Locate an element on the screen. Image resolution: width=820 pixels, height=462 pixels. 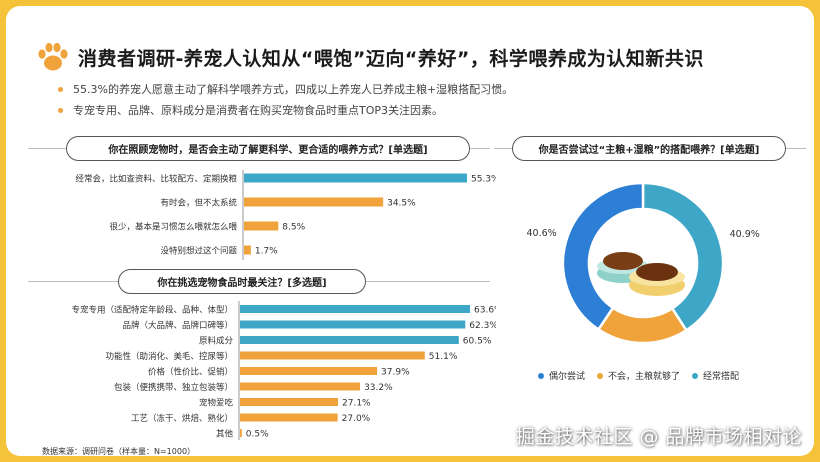
legend-item: 经常搭配 is located at coordinates (715, 375).